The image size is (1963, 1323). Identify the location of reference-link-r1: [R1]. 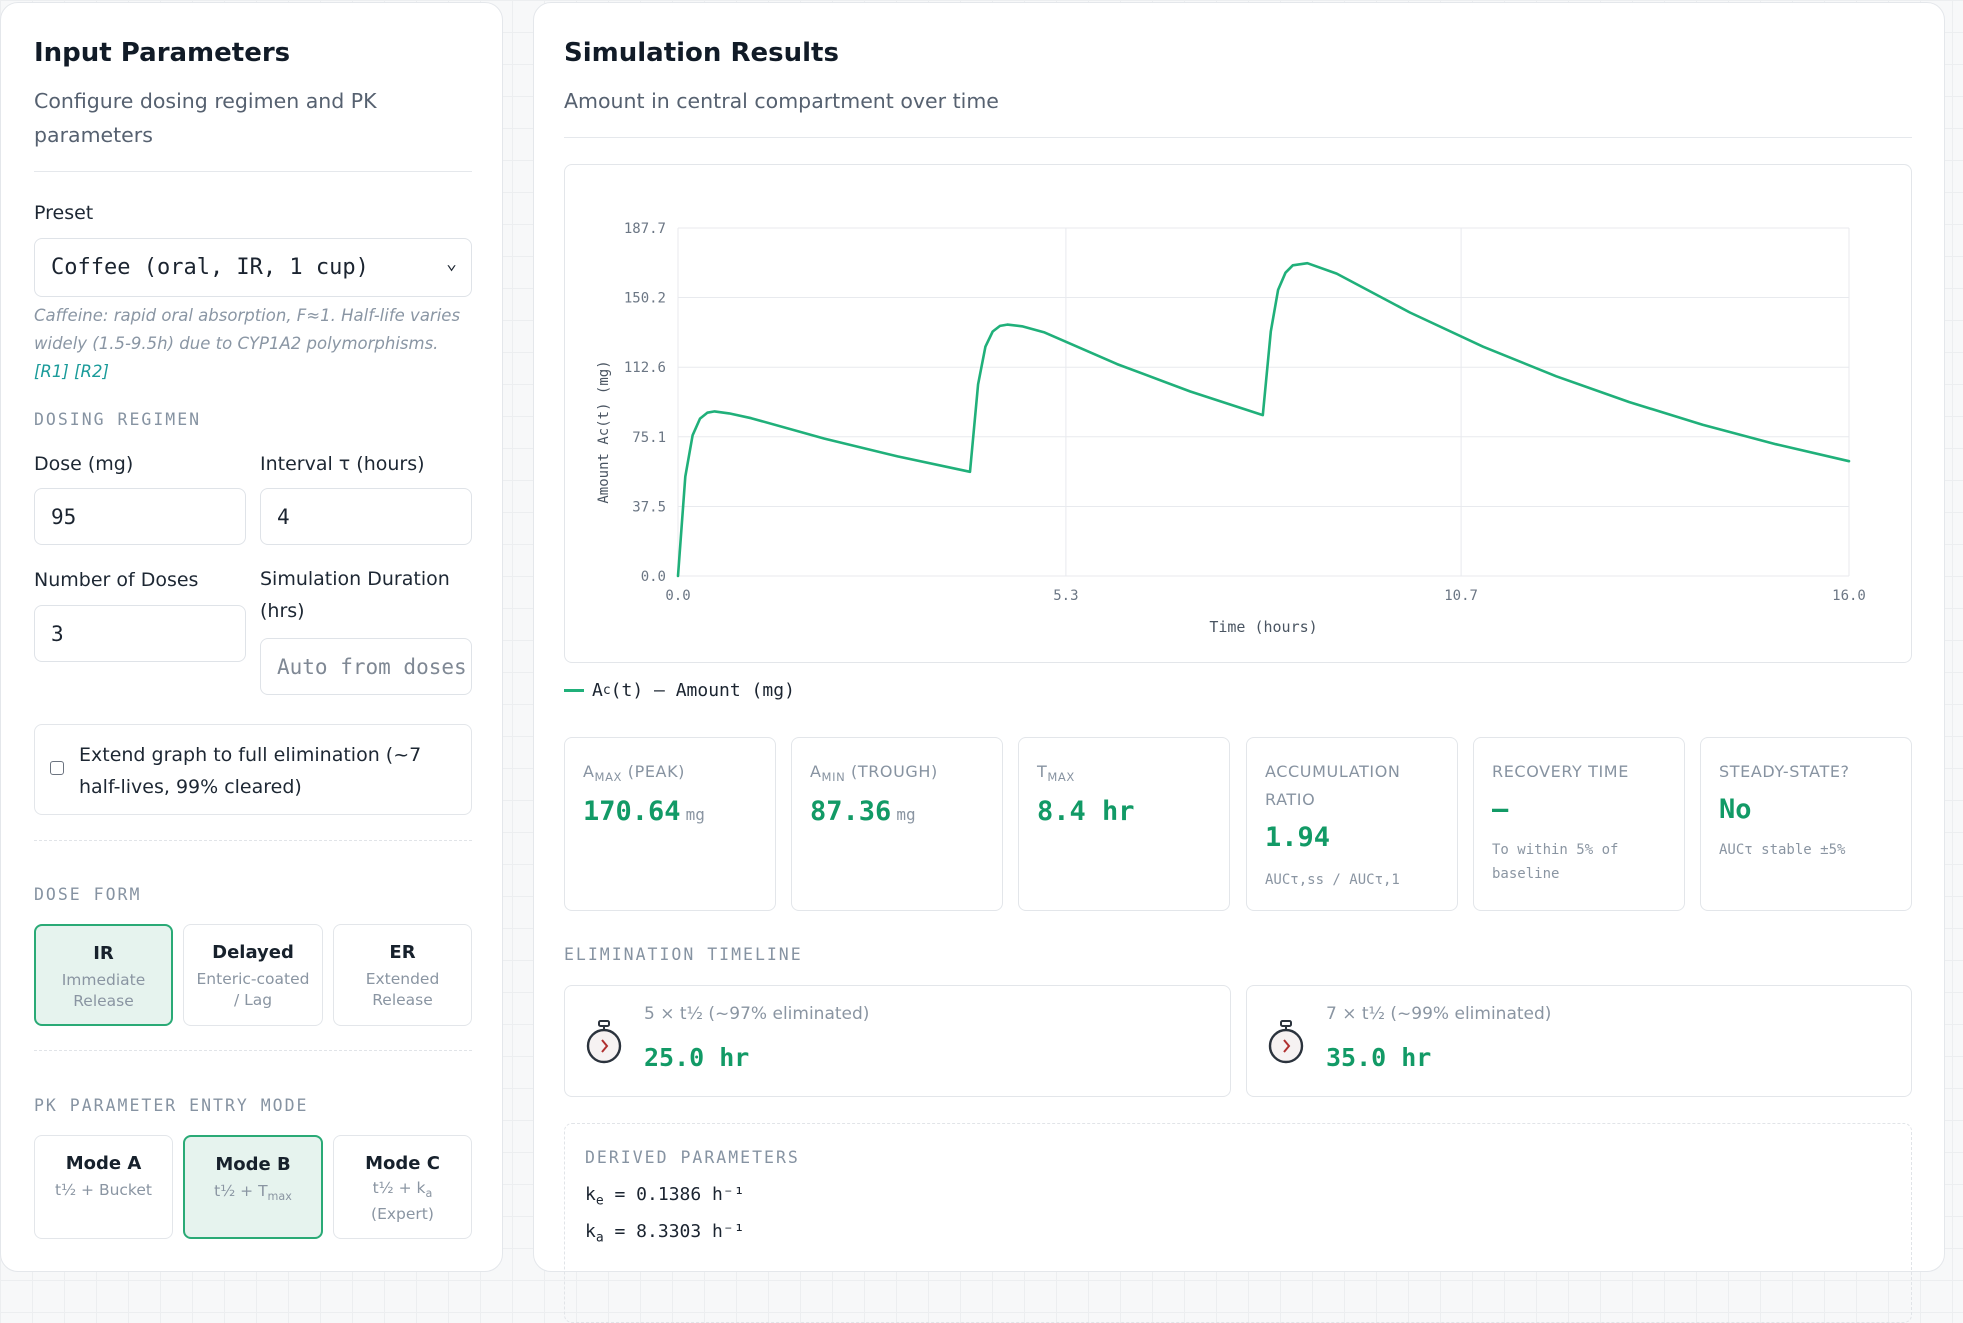
(51, 371).